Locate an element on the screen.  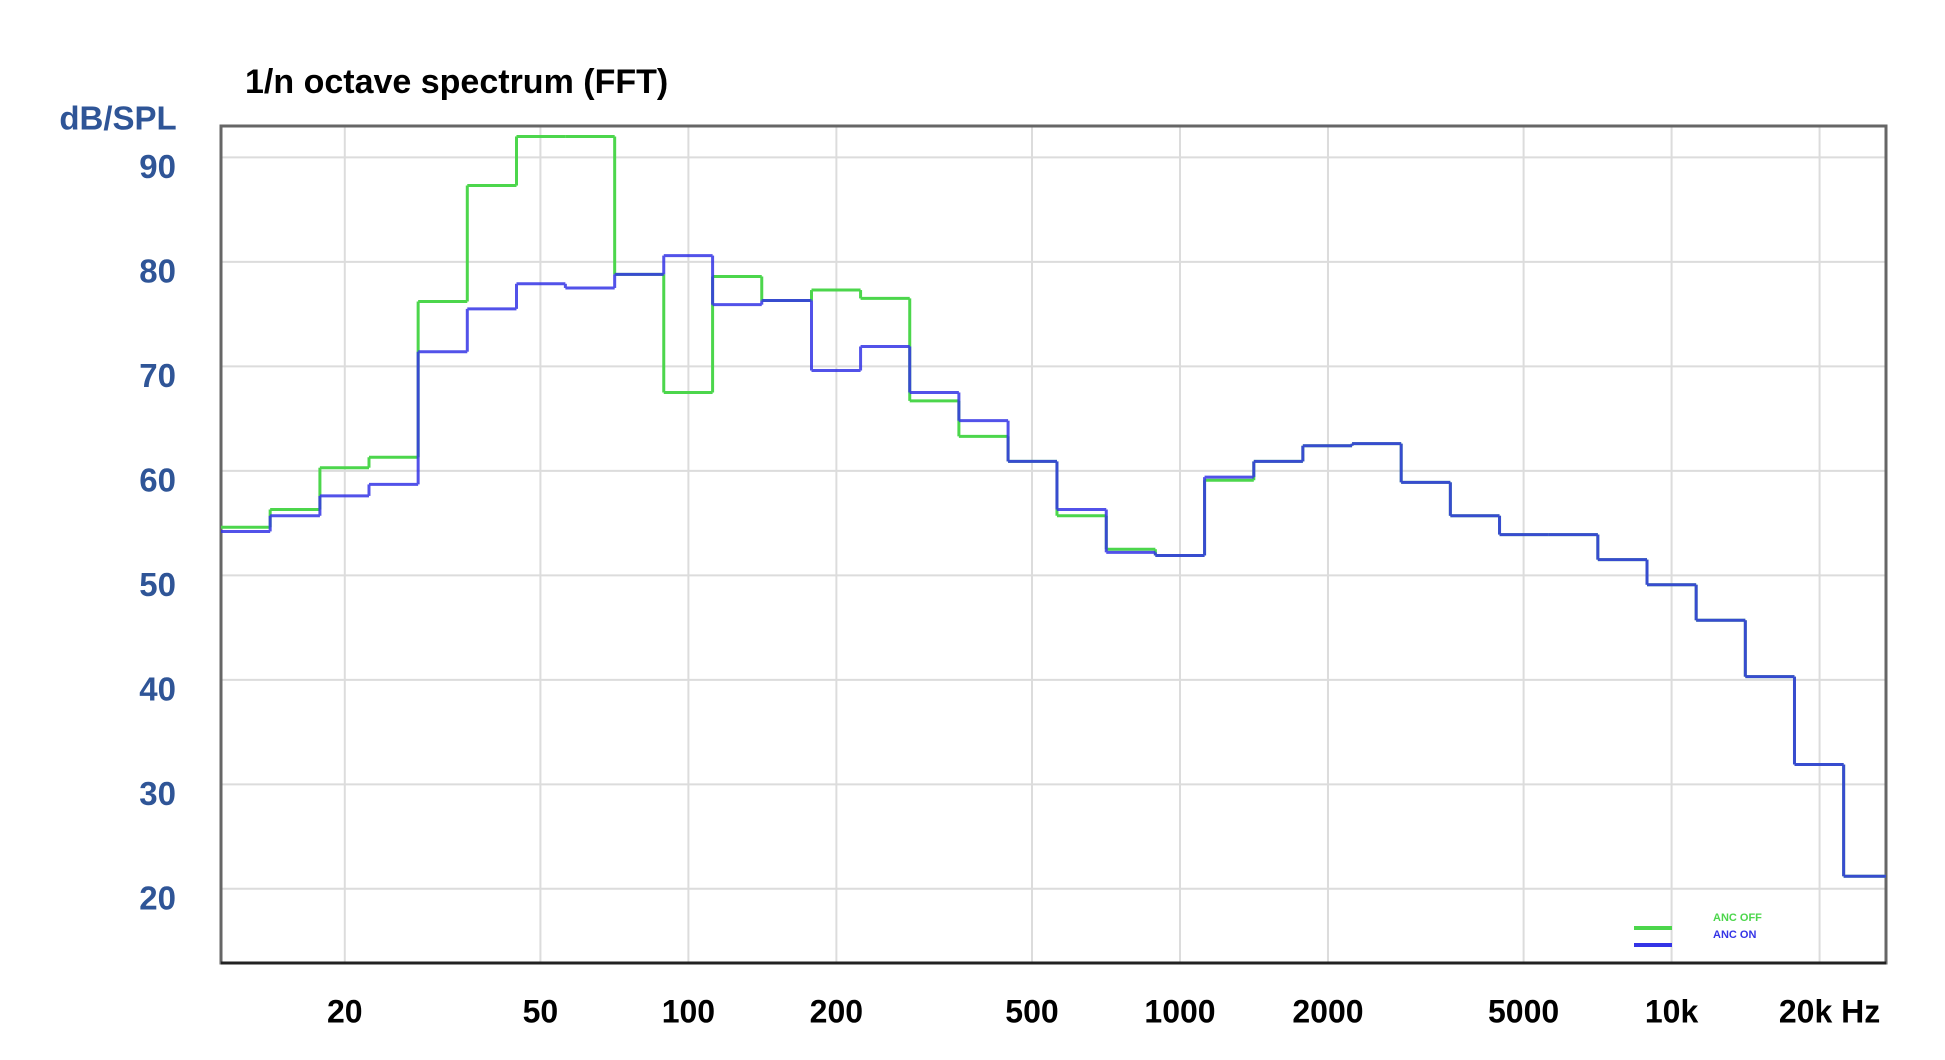
x-tick-label: 100 is located at coordinates (688, 1011).